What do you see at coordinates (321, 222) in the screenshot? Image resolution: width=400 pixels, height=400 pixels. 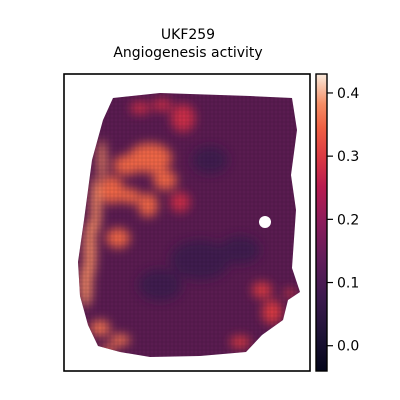 I see `colorbar-gradient` at bounding box center [321, 222].